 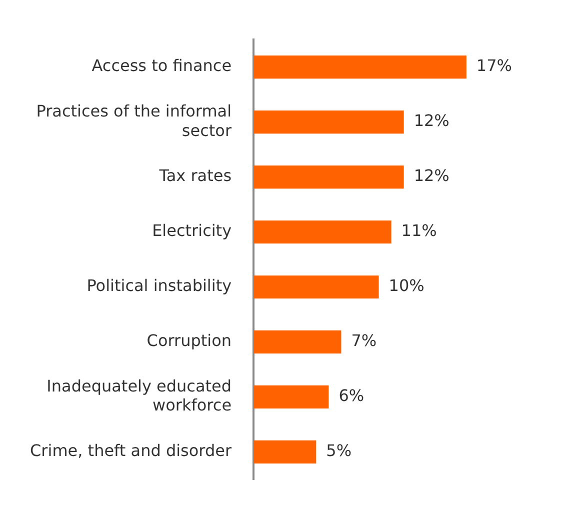 What do you see at coordinates (134, 121) in the screenshot?
I see `y-tick-label: Practices of the informal sector` at bounding box center [134, 121].